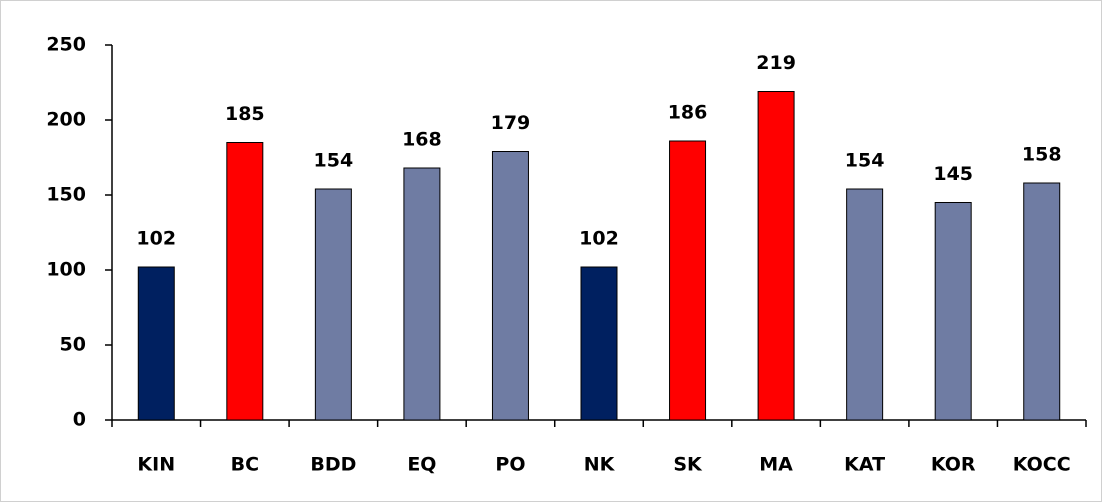 The height and width of the screenshot is (502, 1102). I want to click on data-label: 145, so click(953, 174).